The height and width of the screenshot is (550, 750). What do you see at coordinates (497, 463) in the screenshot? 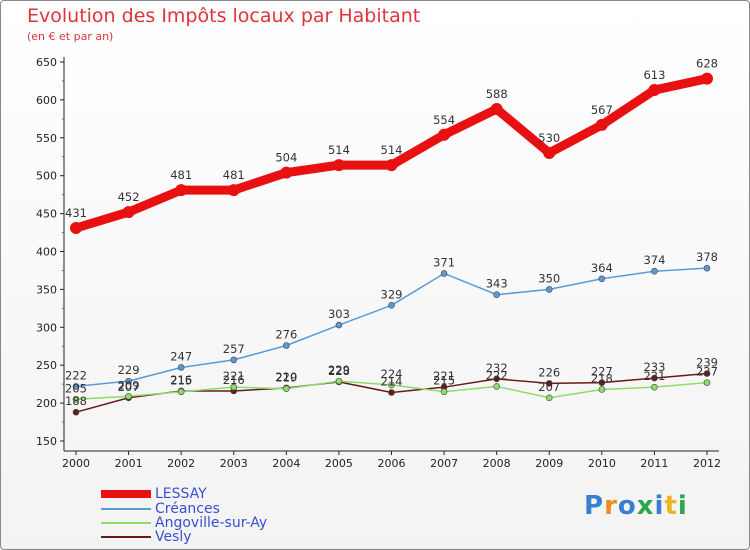
I see `x-tick-label: 2008` at bounding box center [497, 463].